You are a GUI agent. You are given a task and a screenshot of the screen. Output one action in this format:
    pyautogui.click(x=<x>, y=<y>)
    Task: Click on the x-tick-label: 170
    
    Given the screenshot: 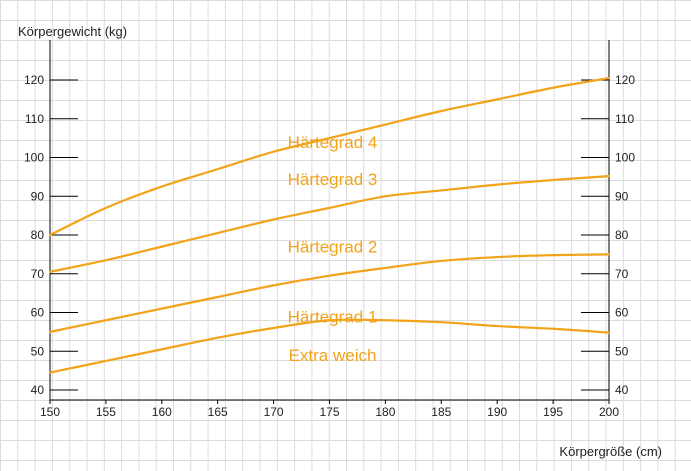 What is the action you would take?
    pyautogui.click(x=274, y=412)
    